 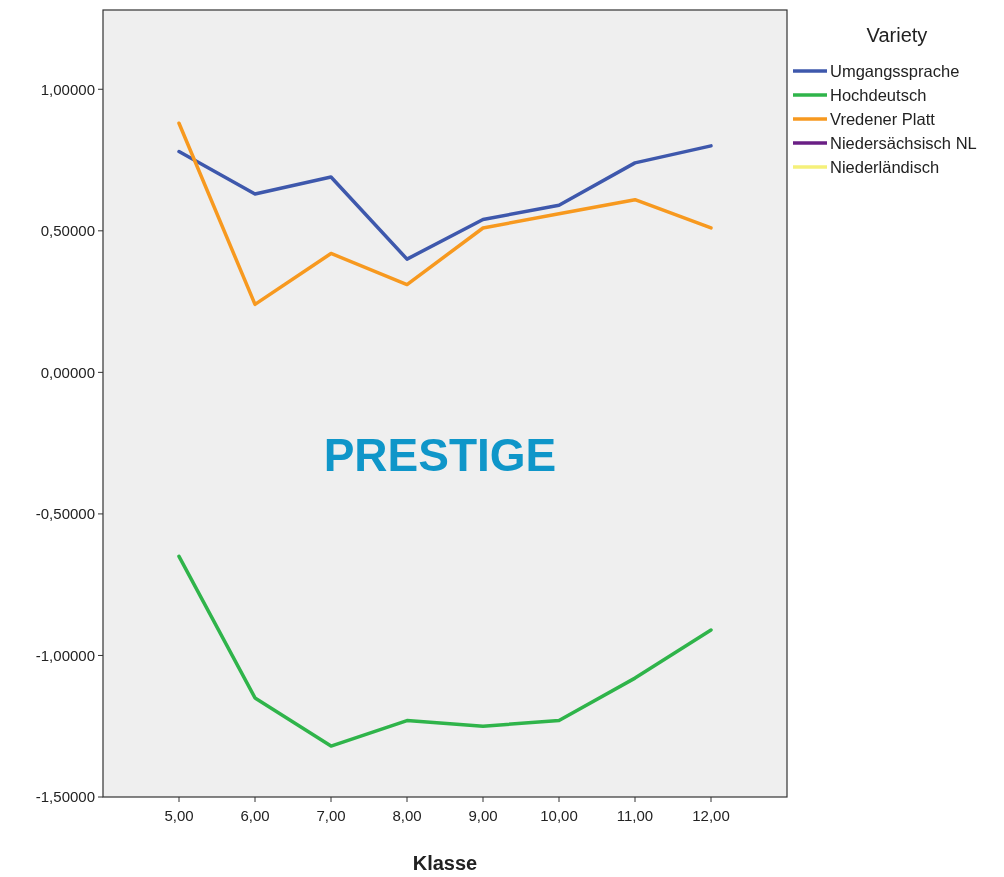 What do you see at coordinates (883, 118) in the screenshot?
I see `legend-label: Vredener Platt` at bounding box center [883, 118].